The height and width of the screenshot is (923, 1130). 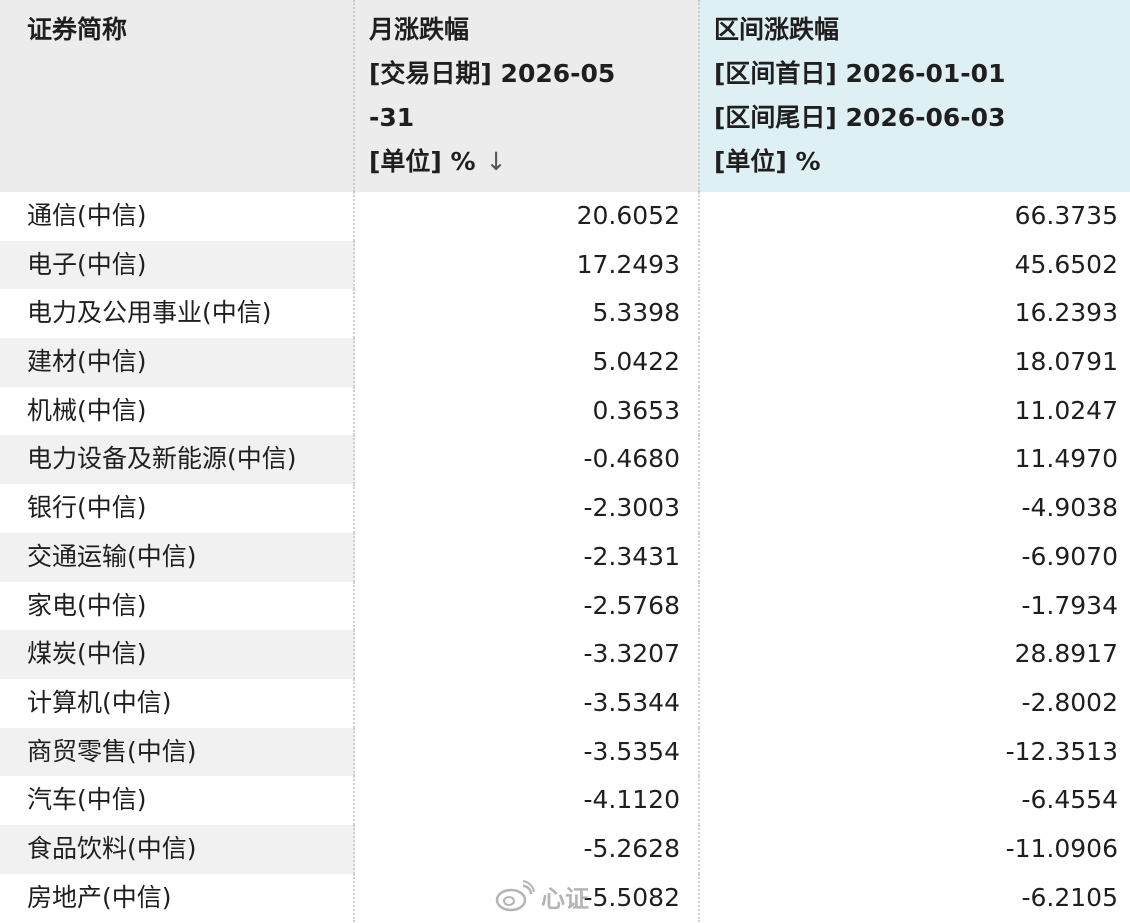 What do you see at coordinates (915, 460) in the screenshot?
I see `row-range-change-cell: 11.4970` at bounding box center [915, 460].